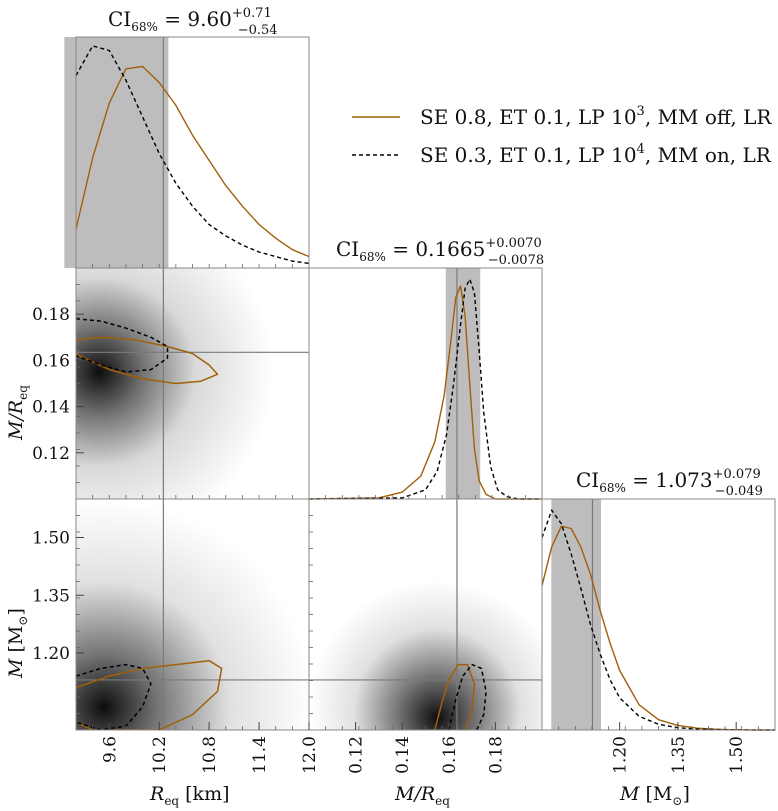 The height and width of the screenshot is (811, 778). I want to click on dashed-curve-mass, so click(658, 620).